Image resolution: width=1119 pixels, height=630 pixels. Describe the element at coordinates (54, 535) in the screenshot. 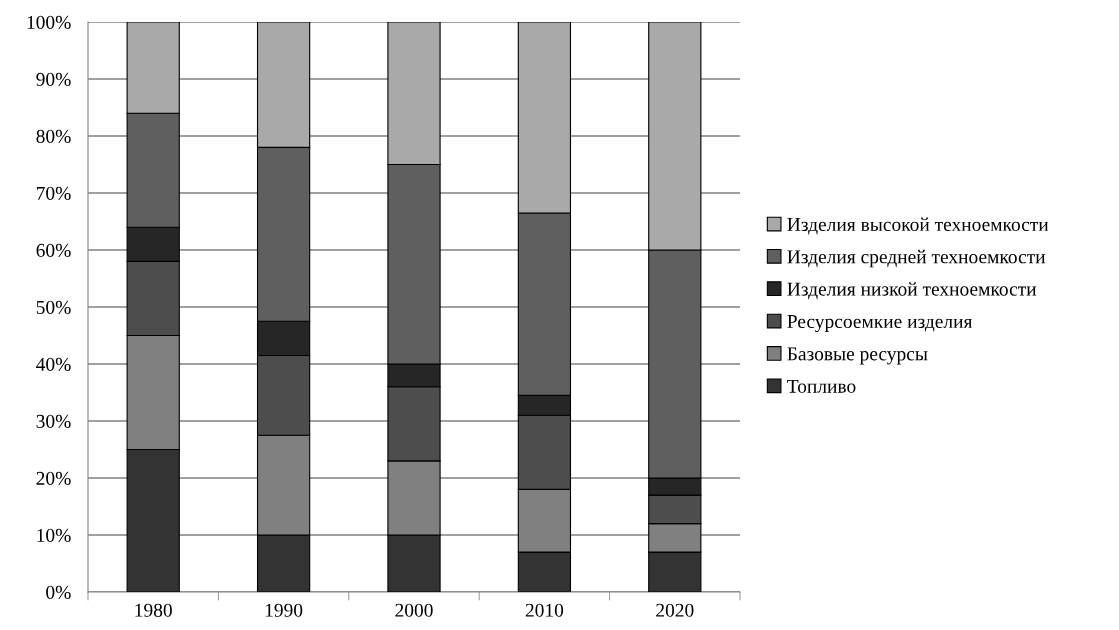

I see `y-tick-label: 10%` at that location.